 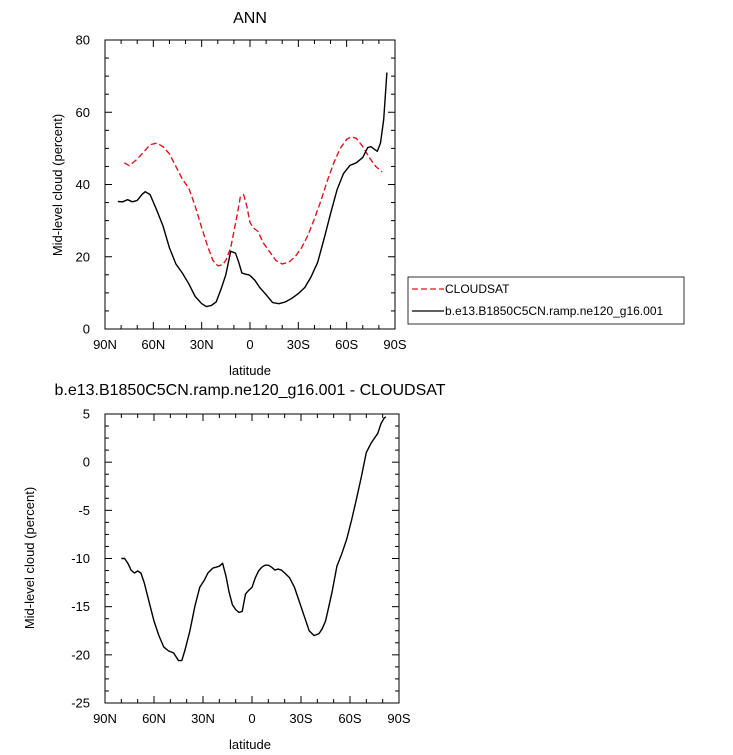 I want to click on legend-label-cloudsat: CLOUDSAT, so click(x=477, y=289).